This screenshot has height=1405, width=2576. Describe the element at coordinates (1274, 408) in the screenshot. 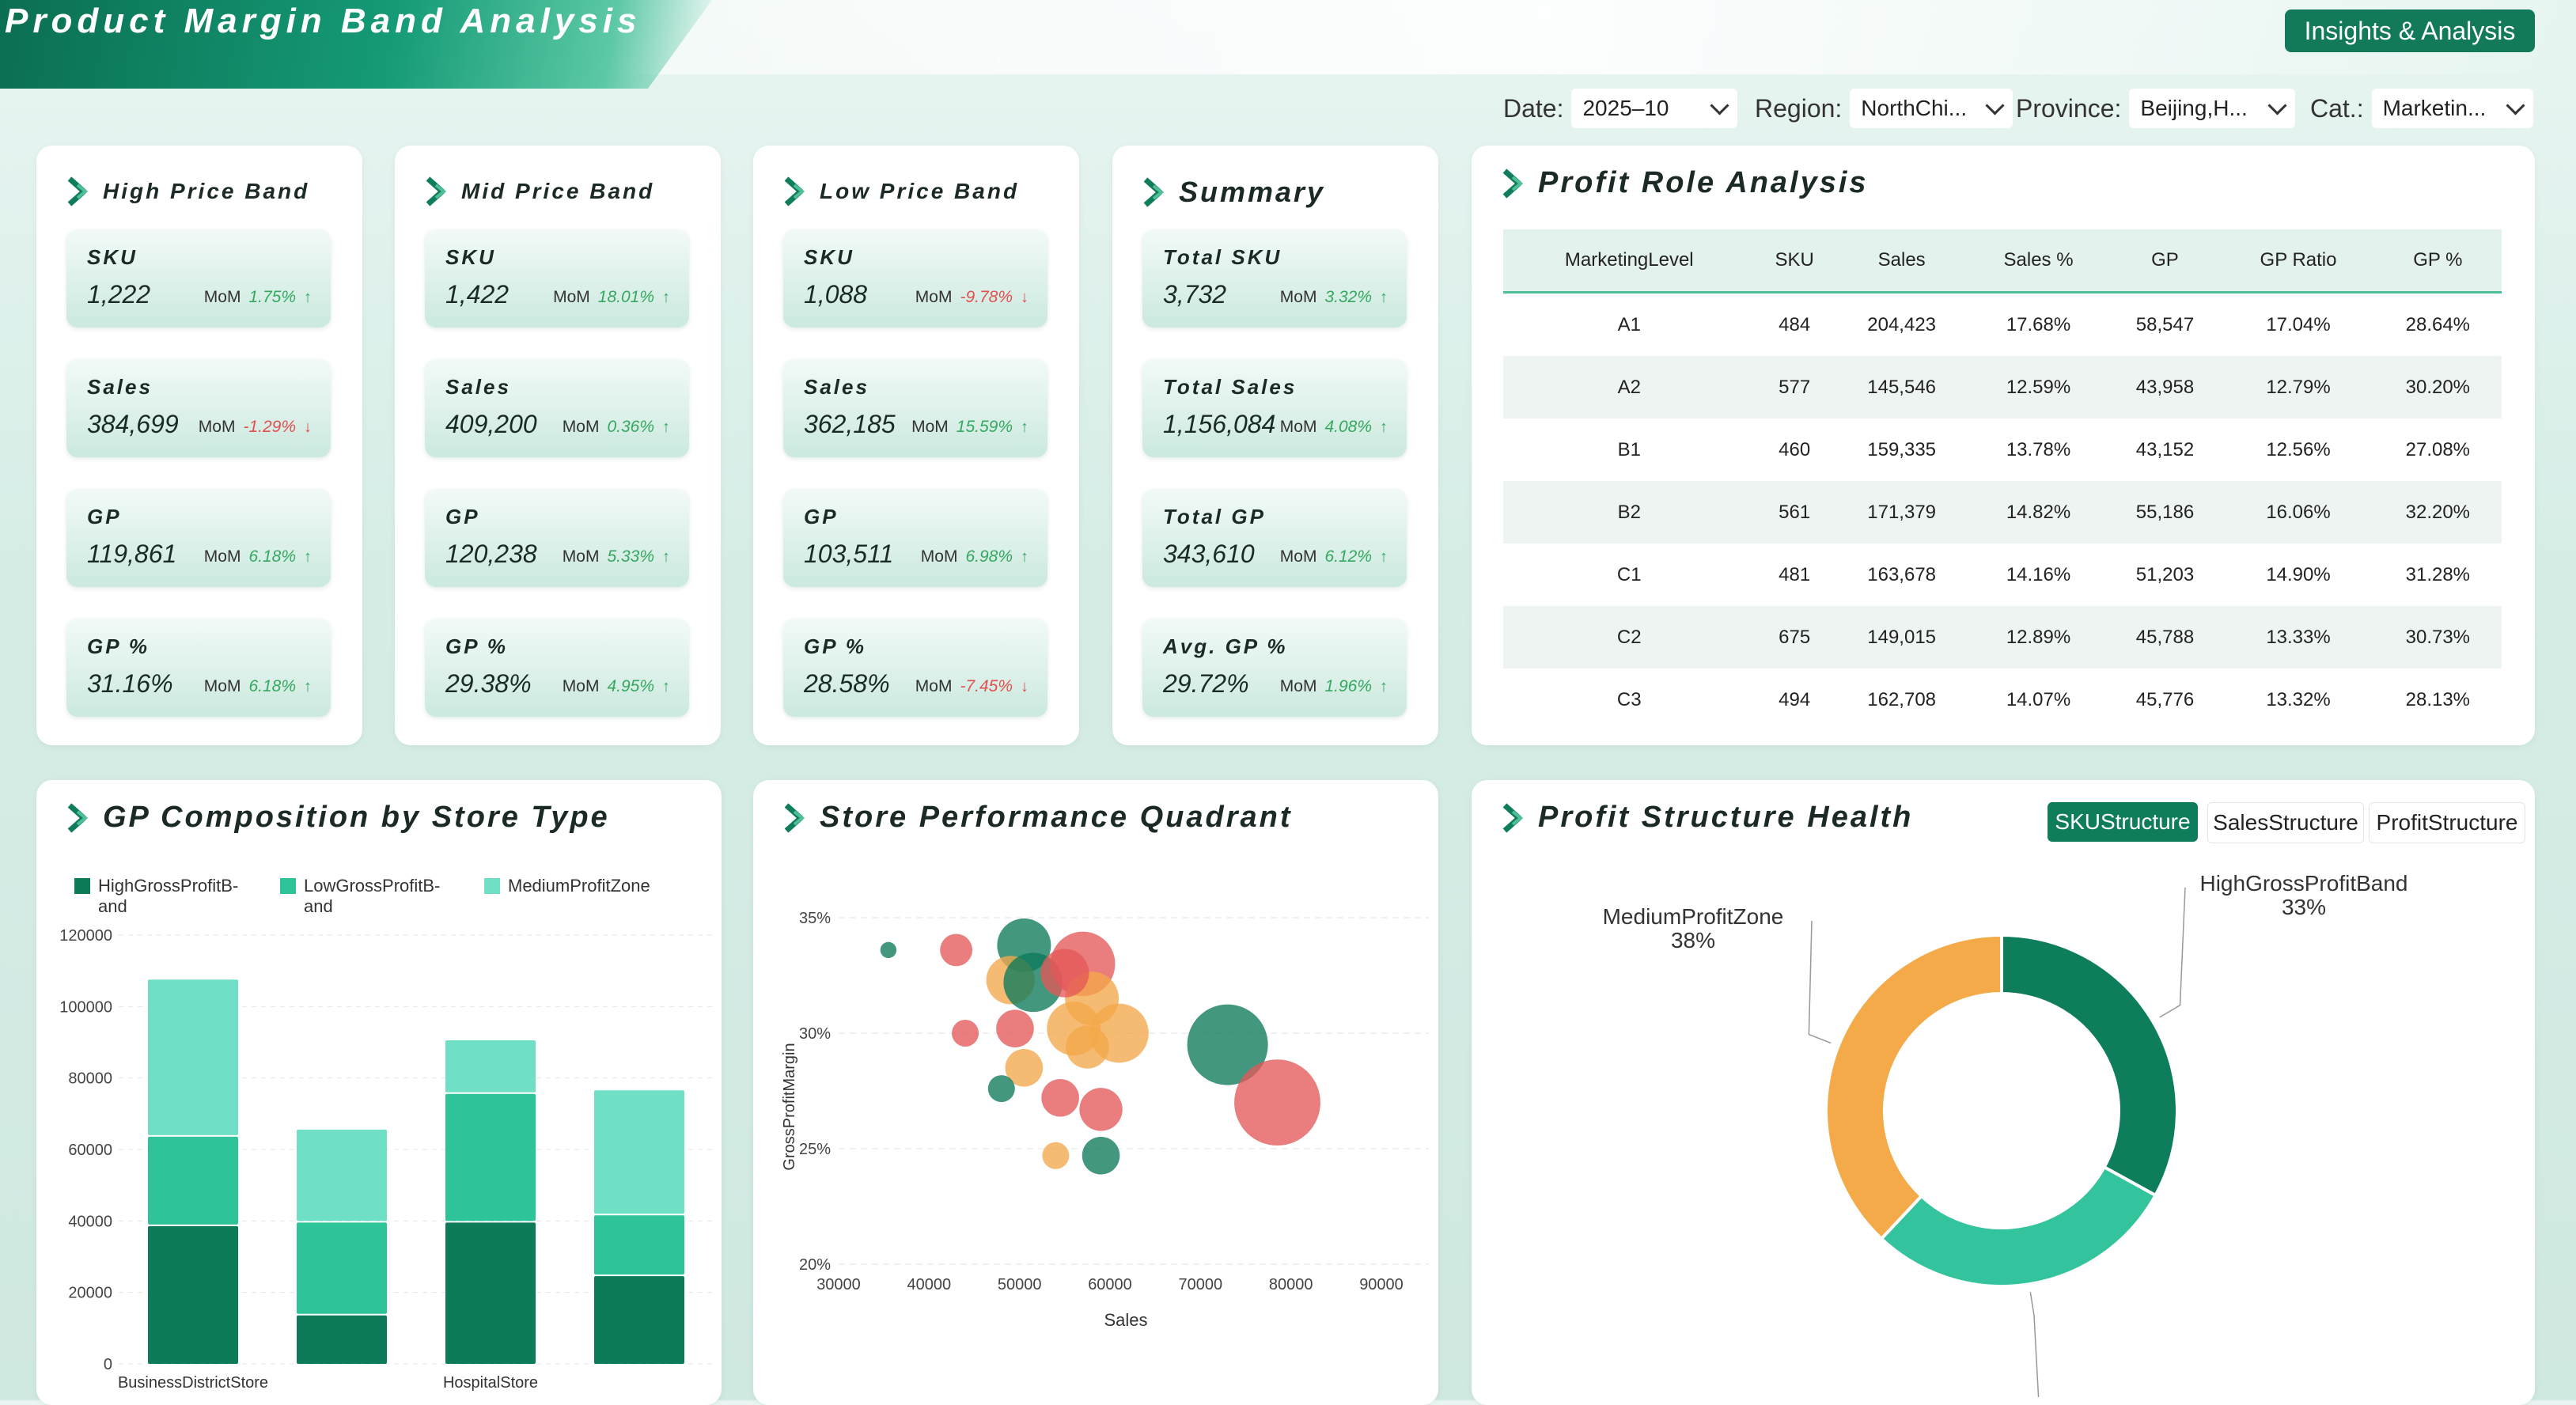

I see `metric-card: Total Sales 1,156,084 MoM 4.08% ↑` at that location.